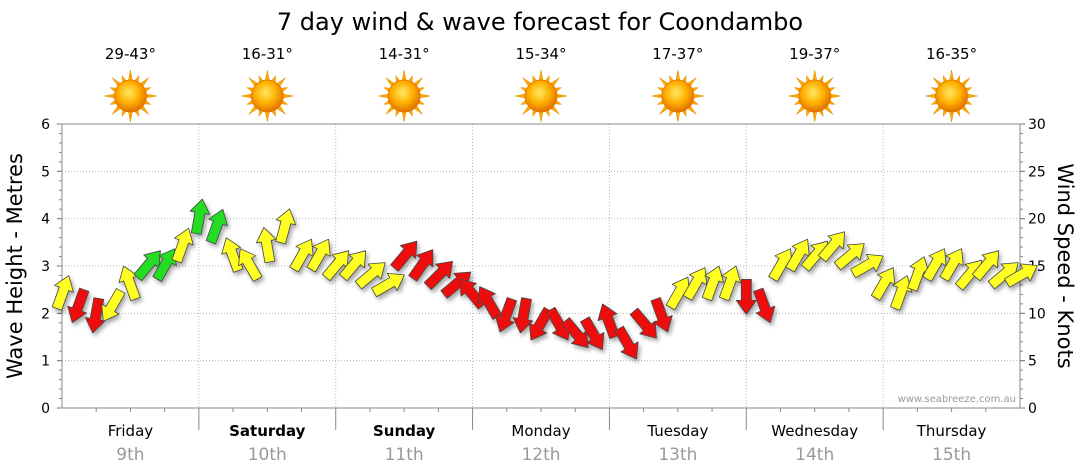 The width and height of the screenshot is (1080, 475). Describe the element at coordinates (814, 455) in the screenshot. I see `day-date-label: 14th` at that location.